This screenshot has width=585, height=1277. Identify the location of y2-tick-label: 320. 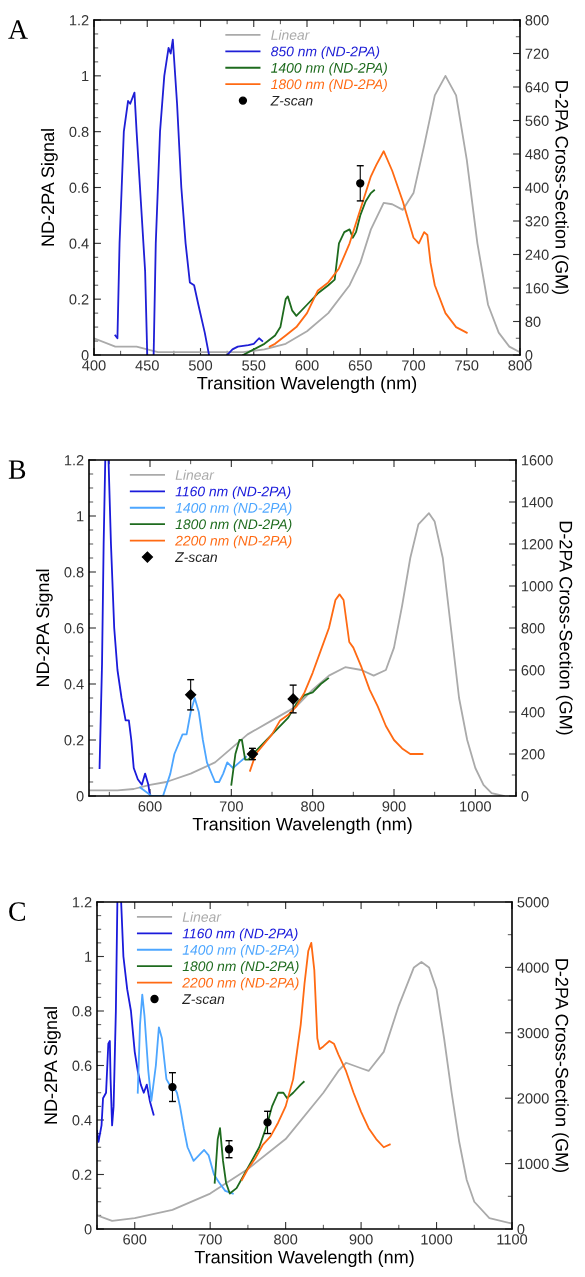
(537, 221).